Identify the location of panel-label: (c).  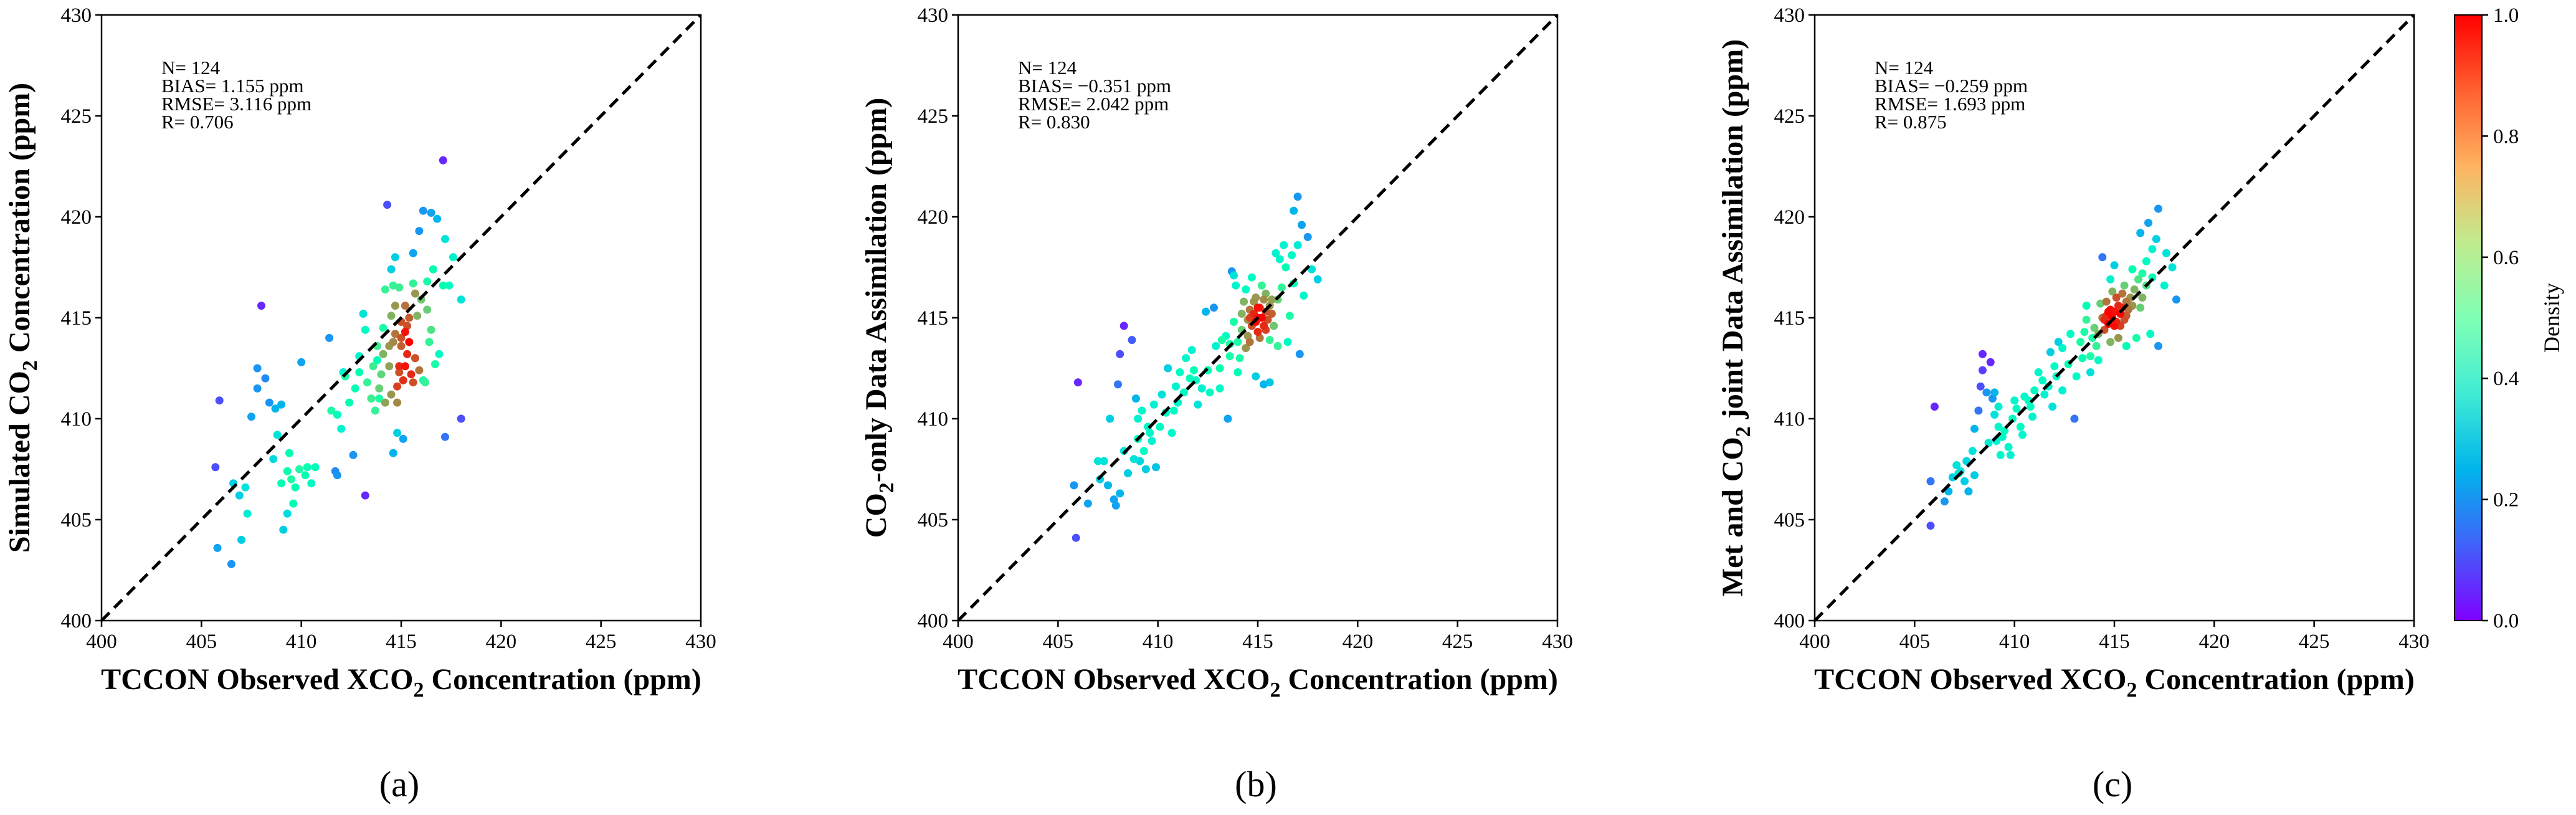
(2112, 784).